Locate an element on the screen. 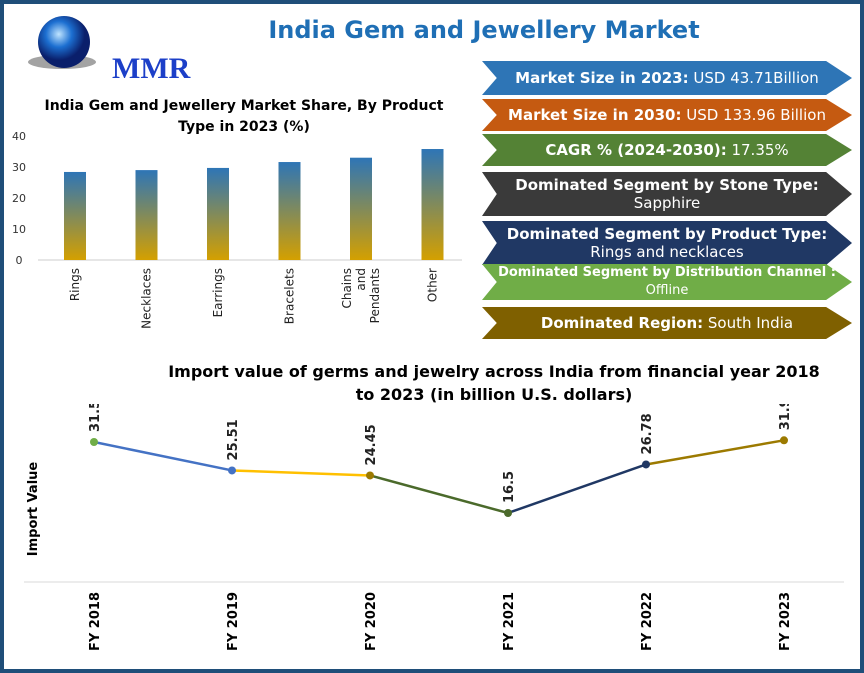 This screenshot has height=673, width=864. x-tick-label: Pendants is located at coordinates (375, 295).